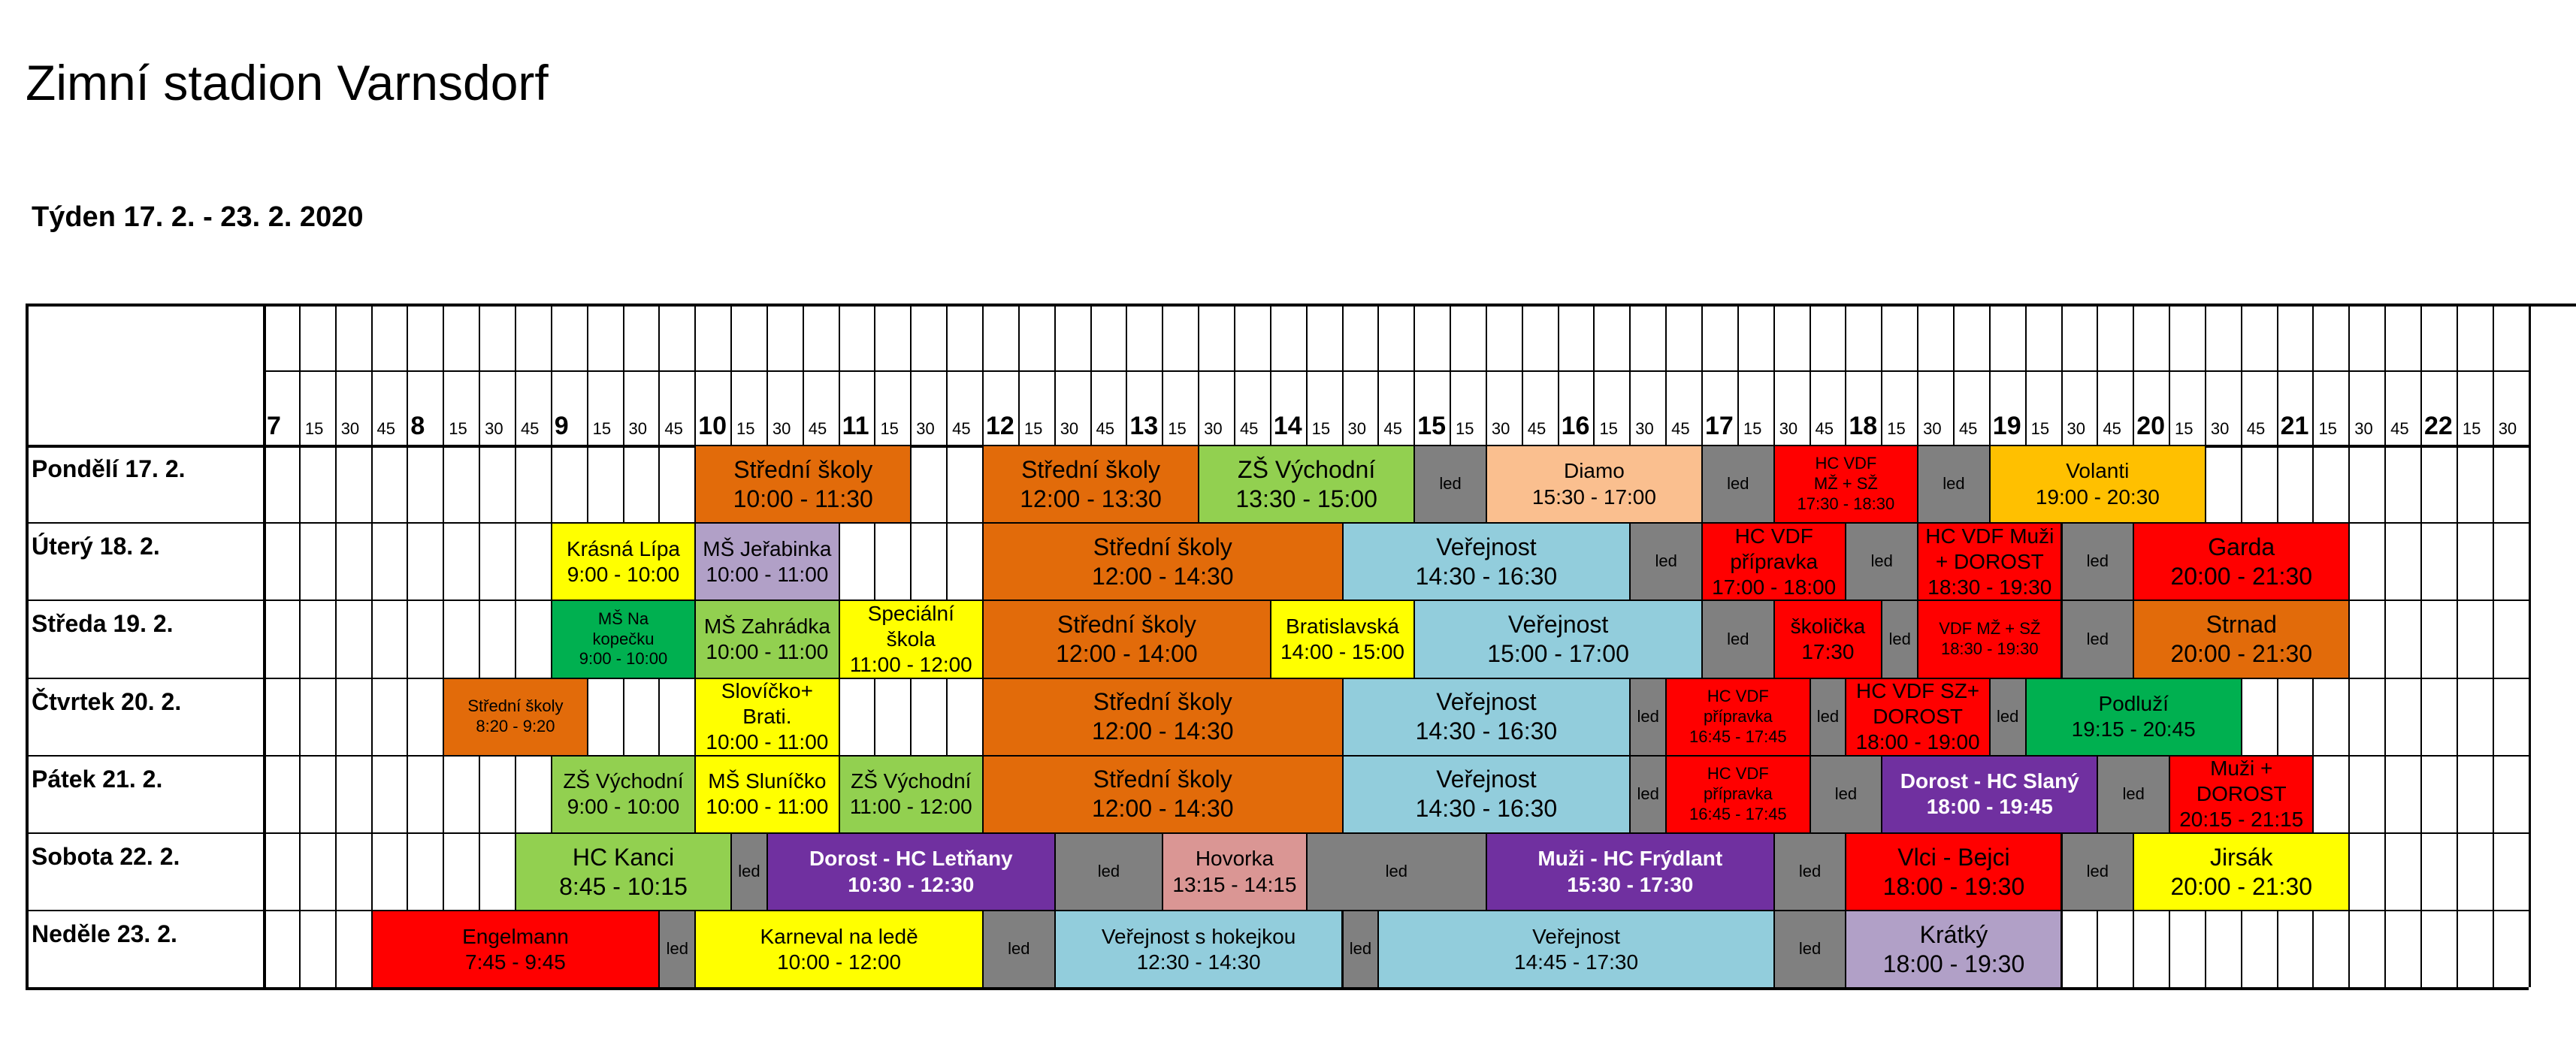 This screenshot has width=2576, height=1039. I want to click on booking-text: Muži +, so click(2242, 769).